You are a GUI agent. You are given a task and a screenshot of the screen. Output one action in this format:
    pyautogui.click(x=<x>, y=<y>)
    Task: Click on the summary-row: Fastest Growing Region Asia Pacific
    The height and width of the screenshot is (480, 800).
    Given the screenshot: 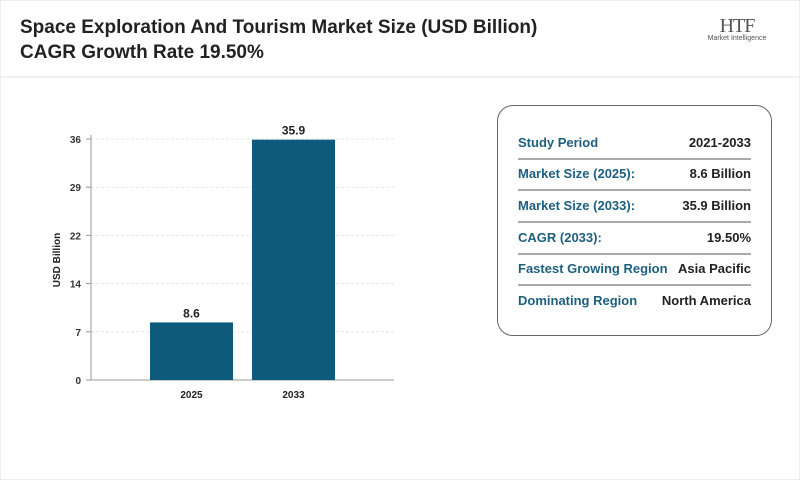 What is the action you would take?
    pyautogui.click(x=634, y=269)
    